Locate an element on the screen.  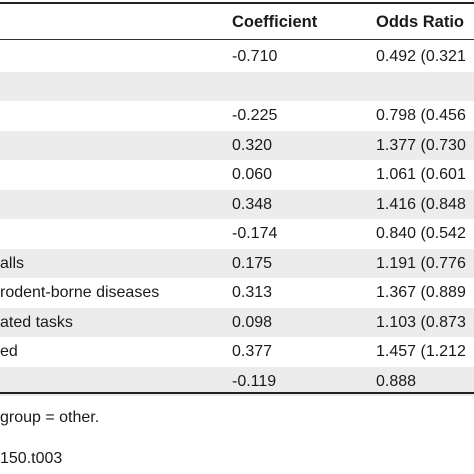
odds-ratio-cell: 0.888 is located at coordinates (396, 381).